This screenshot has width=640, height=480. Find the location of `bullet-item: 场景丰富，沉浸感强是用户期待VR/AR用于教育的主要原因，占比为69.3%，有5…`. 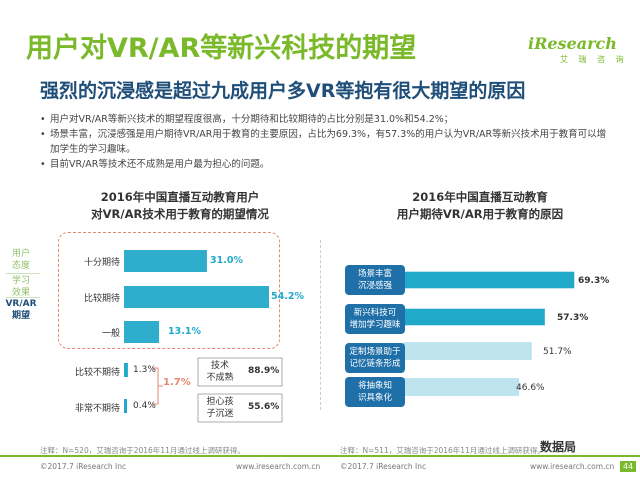

bullet-item: 场景丰富，沉浸感强是用户期待VR/AR用于教育的主要原因，占比为69.3%，有5… is located at coordinates (327, 142).